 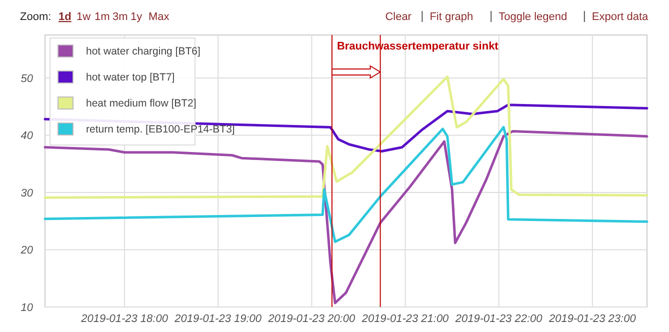 I want to click on text: 1y, so click(x=136, y=17).